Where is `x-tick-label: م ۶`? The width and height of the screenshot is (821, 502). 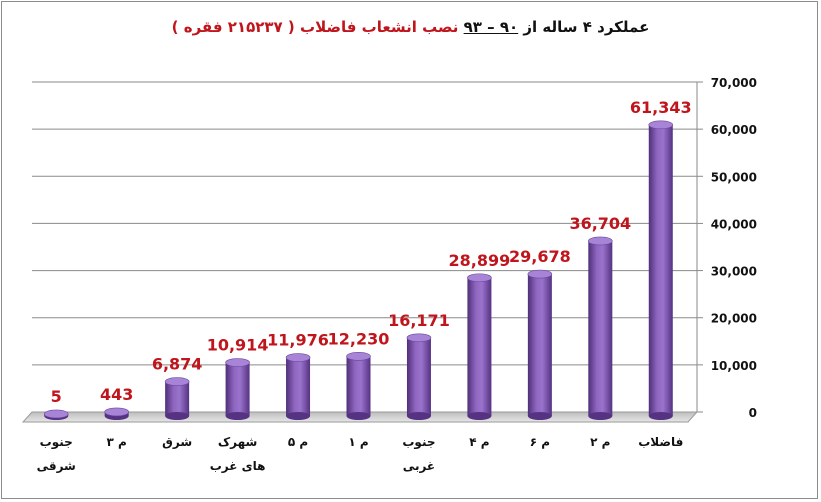 x-tick-label: م ۶ is located at coordinates (540, 442).